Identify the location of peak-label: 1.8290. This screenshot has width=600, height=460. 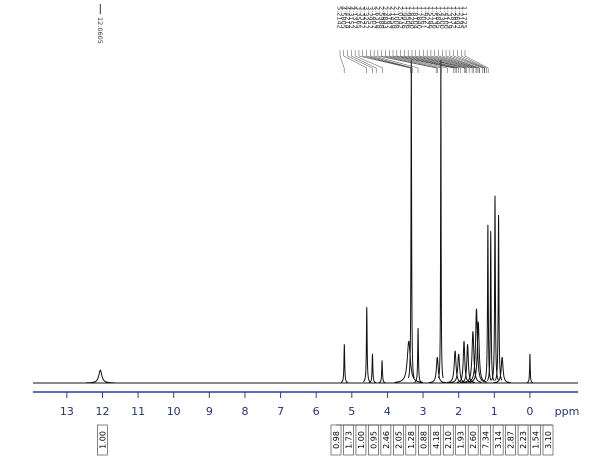
(412, 17).